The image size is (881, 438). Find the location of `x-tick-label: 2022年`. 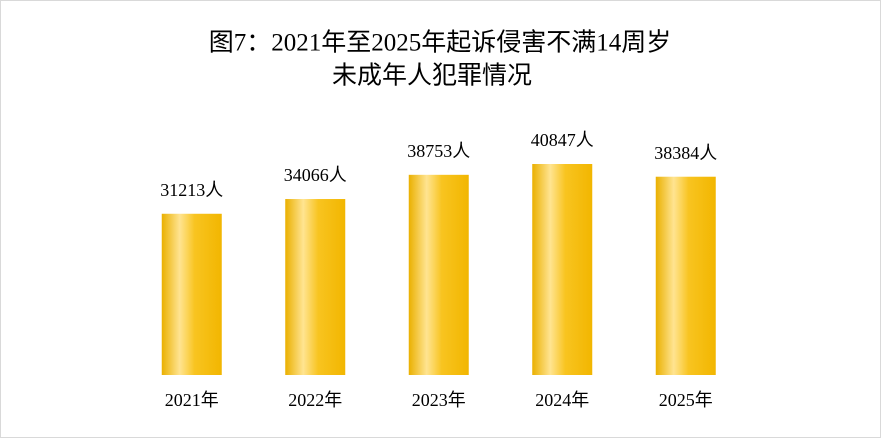

x-tick-label: 2022年 is located at coordinates (315, 400).